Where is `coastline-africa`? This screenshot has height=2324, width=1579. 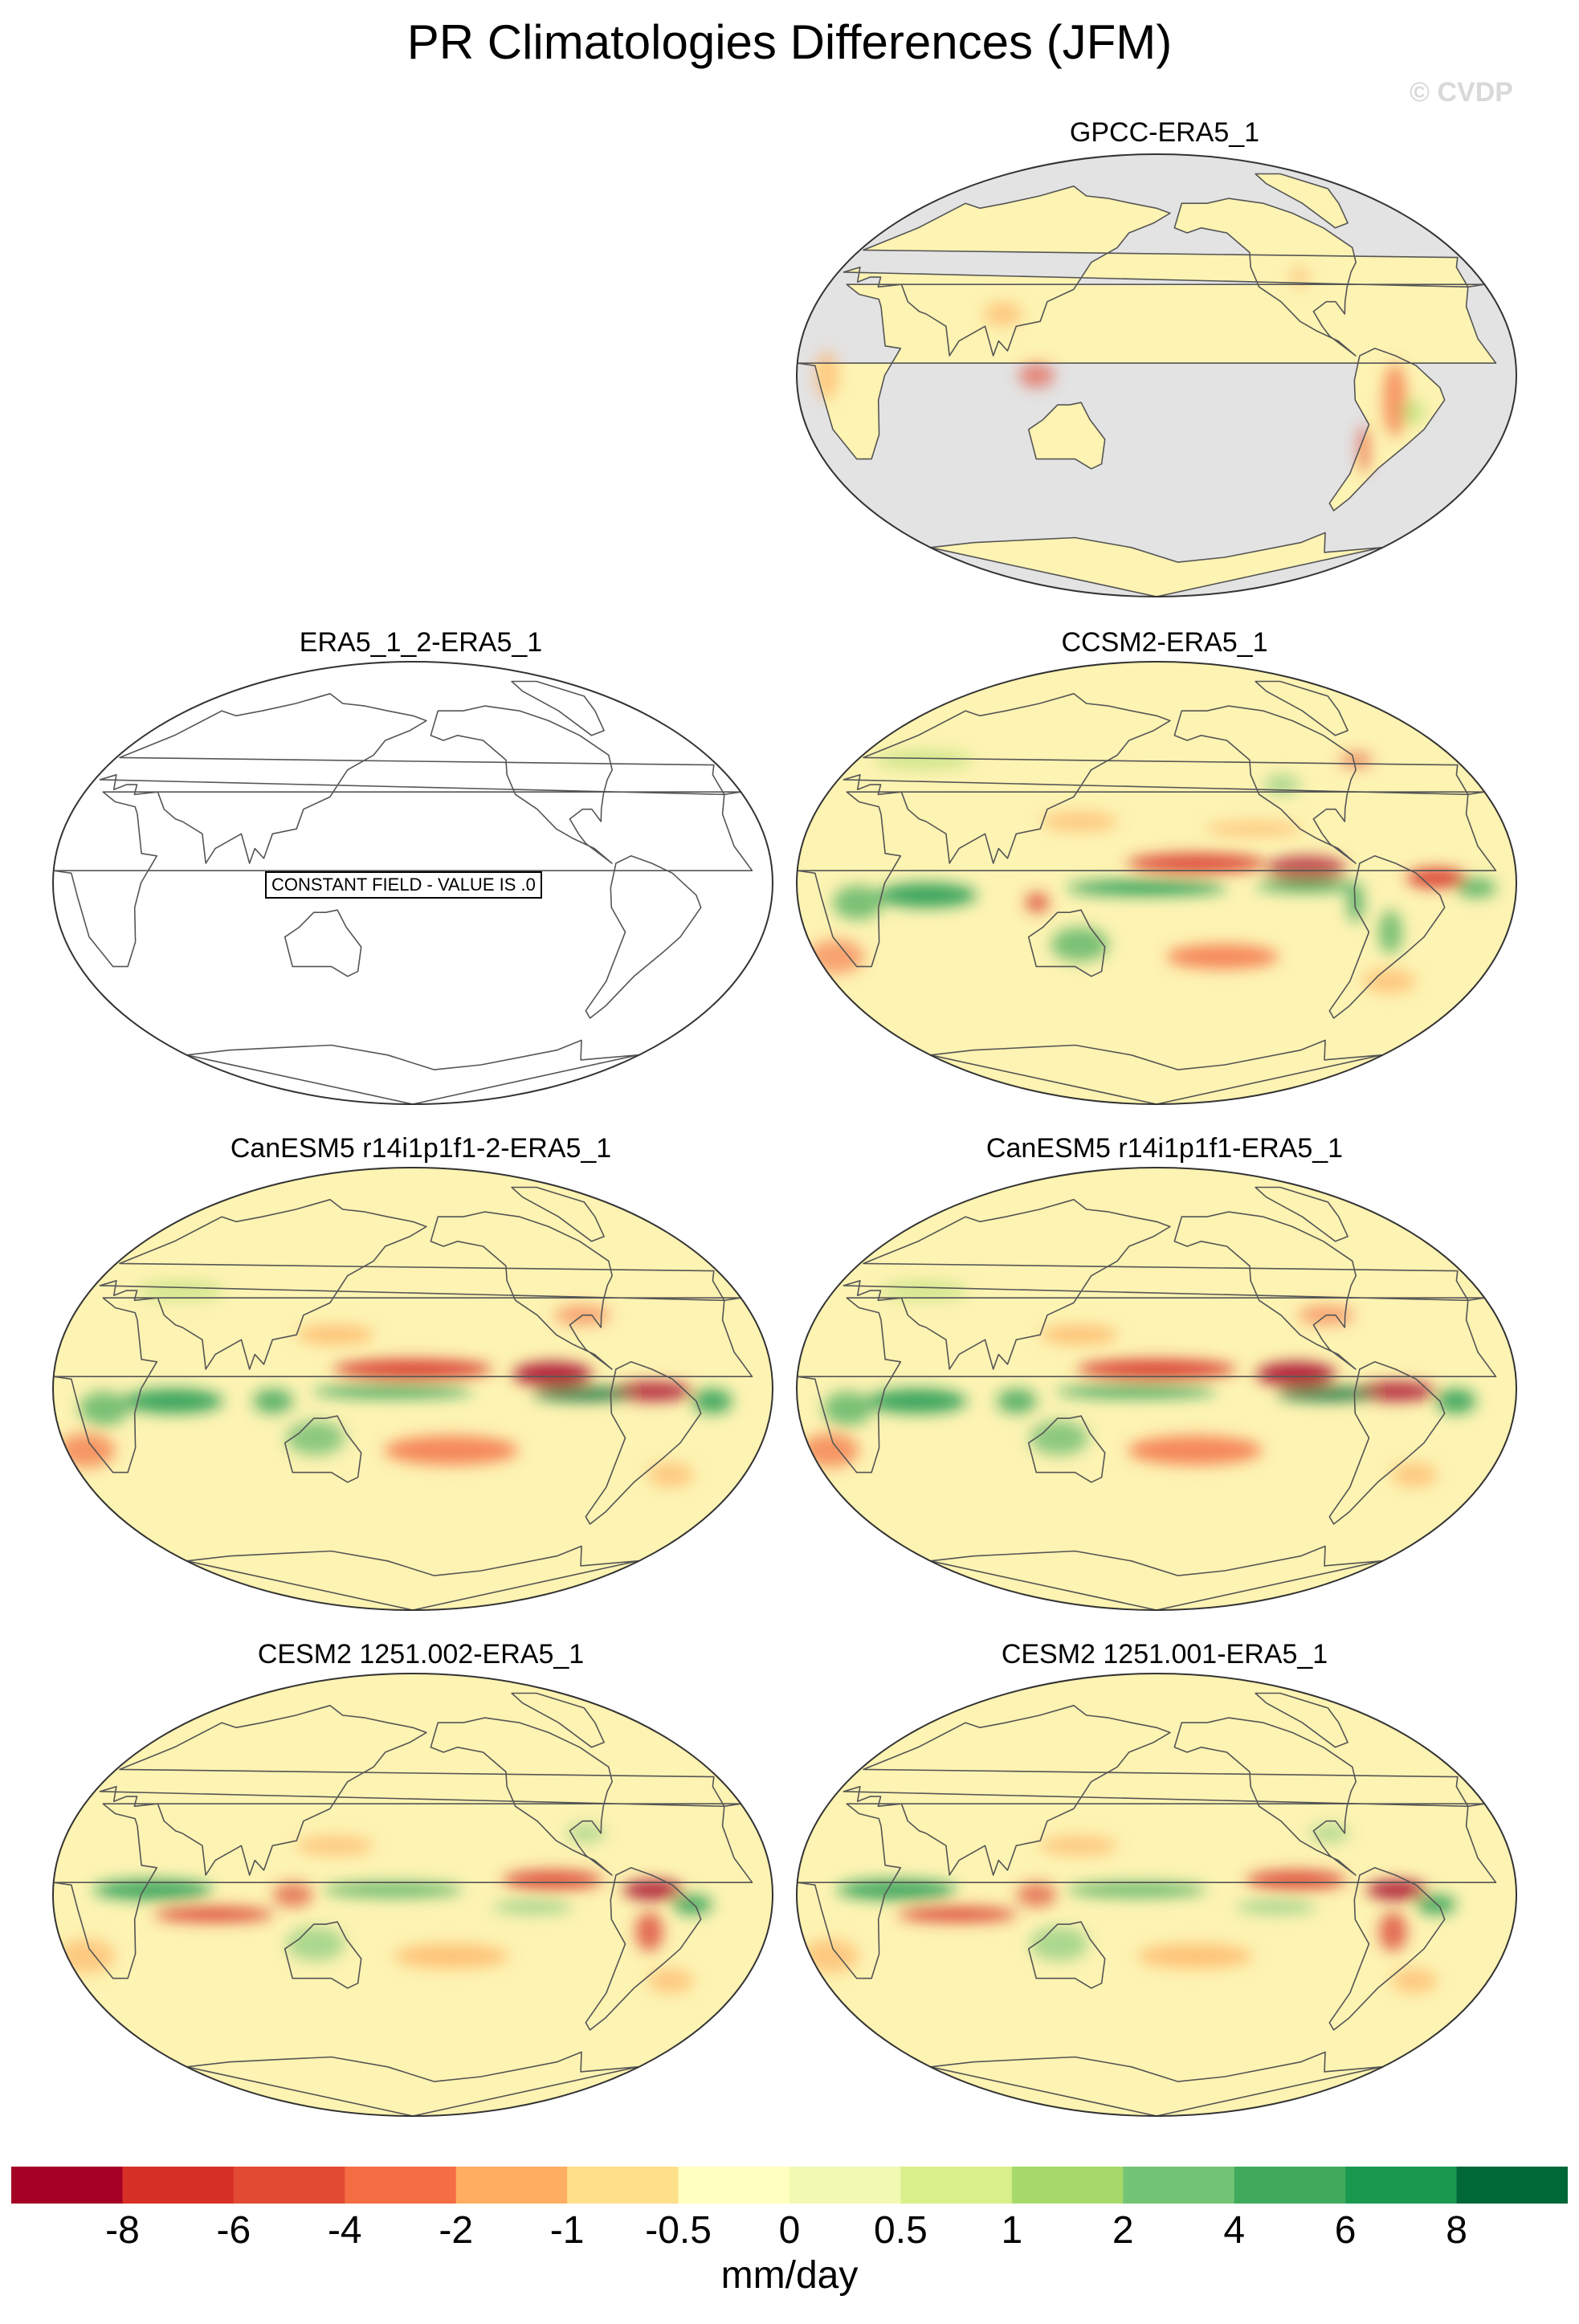
coastline-africa is located at coordinates (1147, 880).